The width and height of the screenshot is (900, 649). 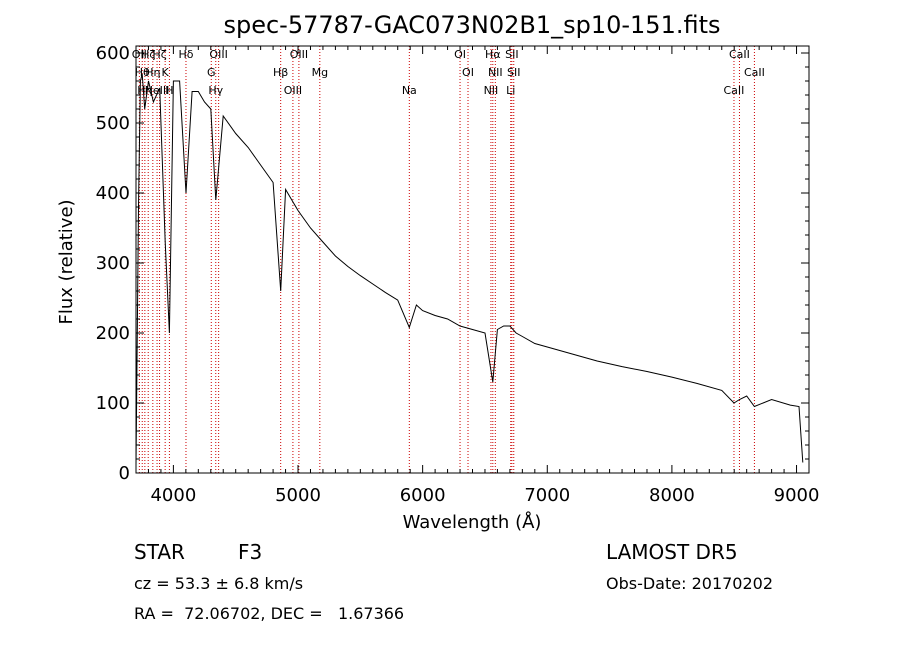 What do you see at coordinates (219, 583) in the screenshot?
I see `redshift-label: cz = 53.3 ± 6.8 km/s` at bounding box center [219, 583].